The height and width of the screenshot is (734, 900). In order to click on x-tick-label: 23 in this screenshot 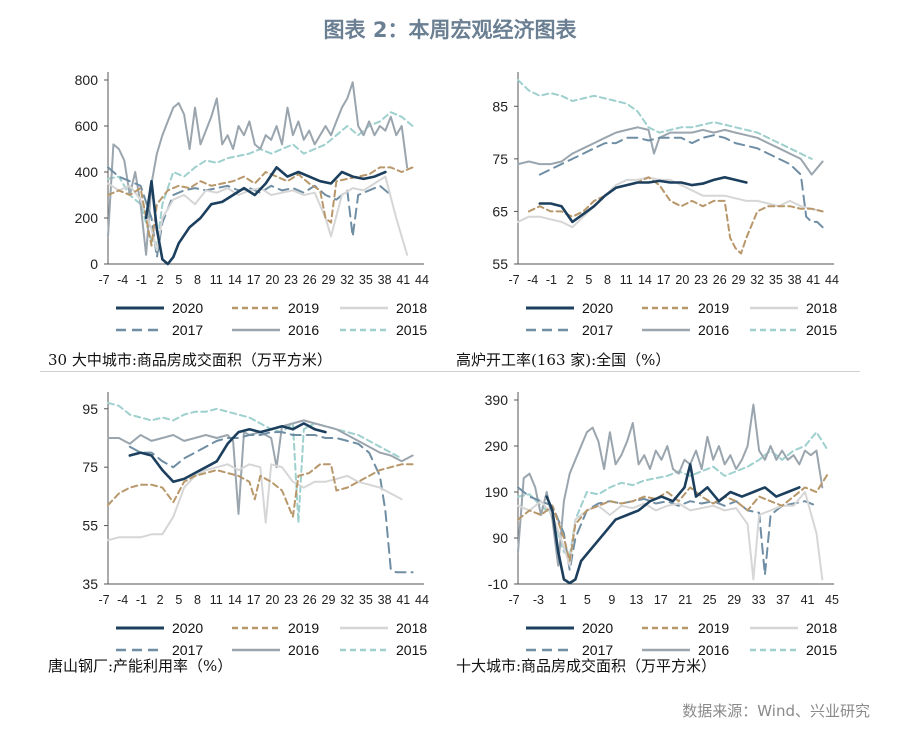, I will do `click(291, 280)`.